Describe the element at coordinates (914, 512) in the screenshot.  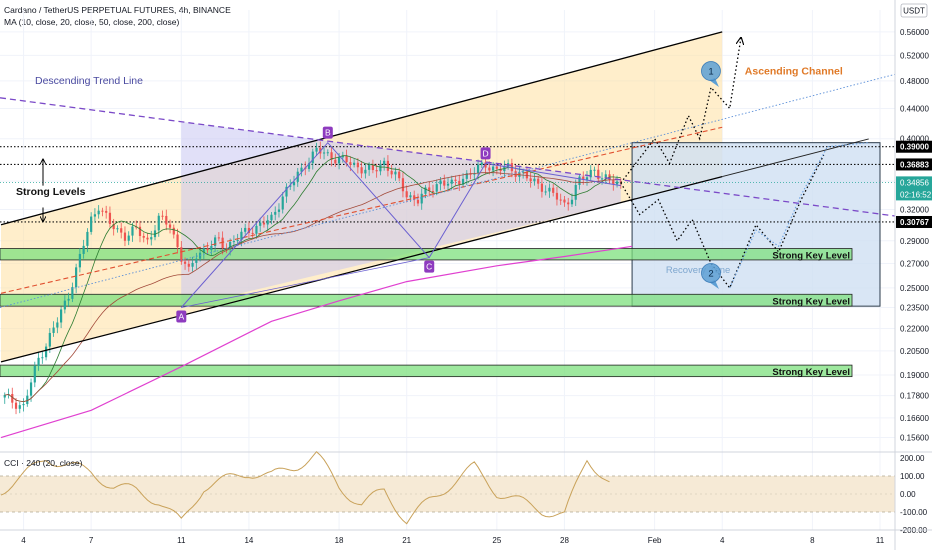
I see `cci-tick-label: -100.00` at that location.